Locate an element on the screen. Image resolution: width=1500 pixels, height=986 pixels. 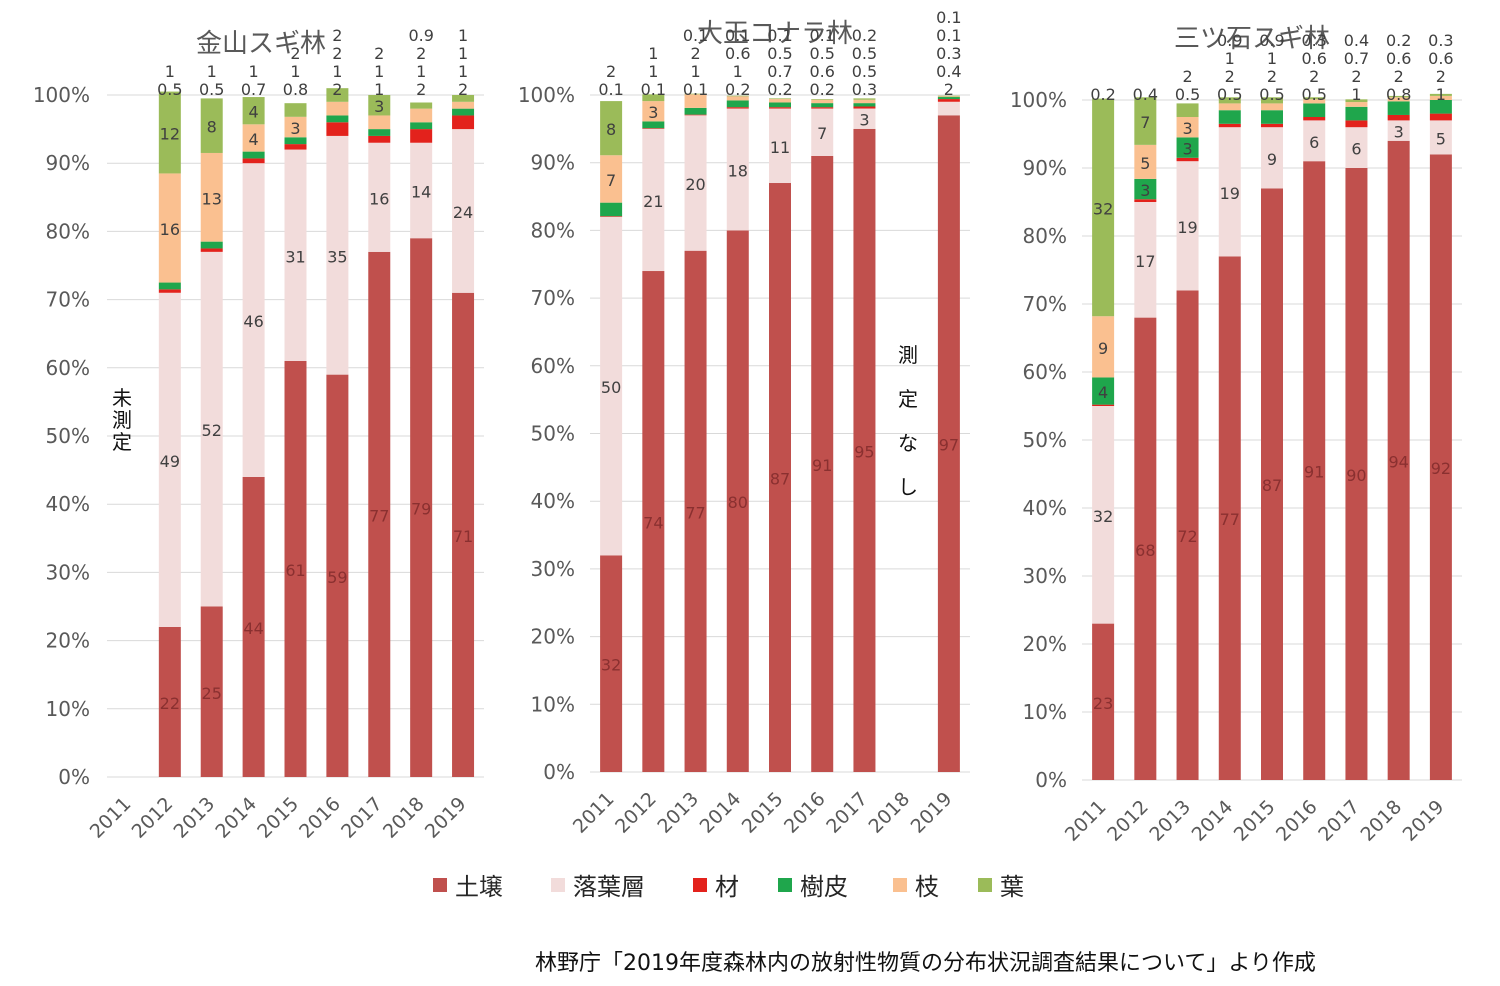
data-label: 21 is located at coordinates (653, 201).